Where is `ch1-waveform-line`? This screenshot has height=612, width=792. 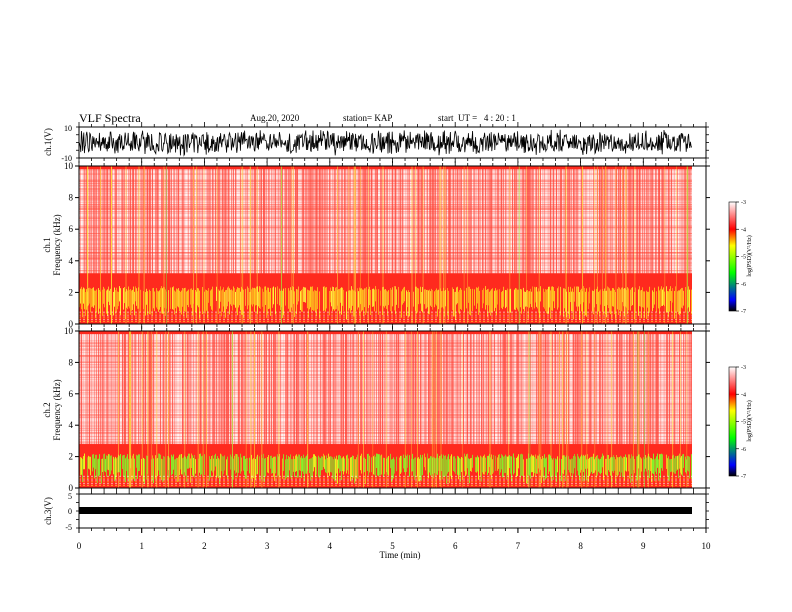 ch1-waveform-line is located at coordinates (385, 143).